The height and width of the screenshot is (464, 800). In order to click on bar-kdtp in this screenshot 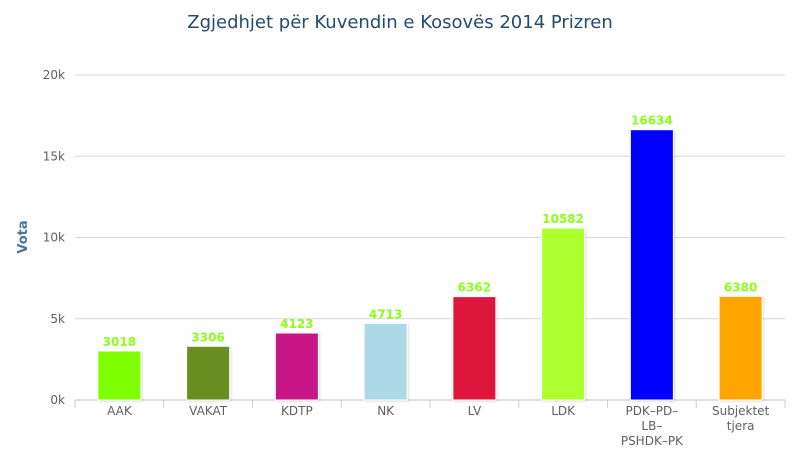, I will do `click(296, 366)`.